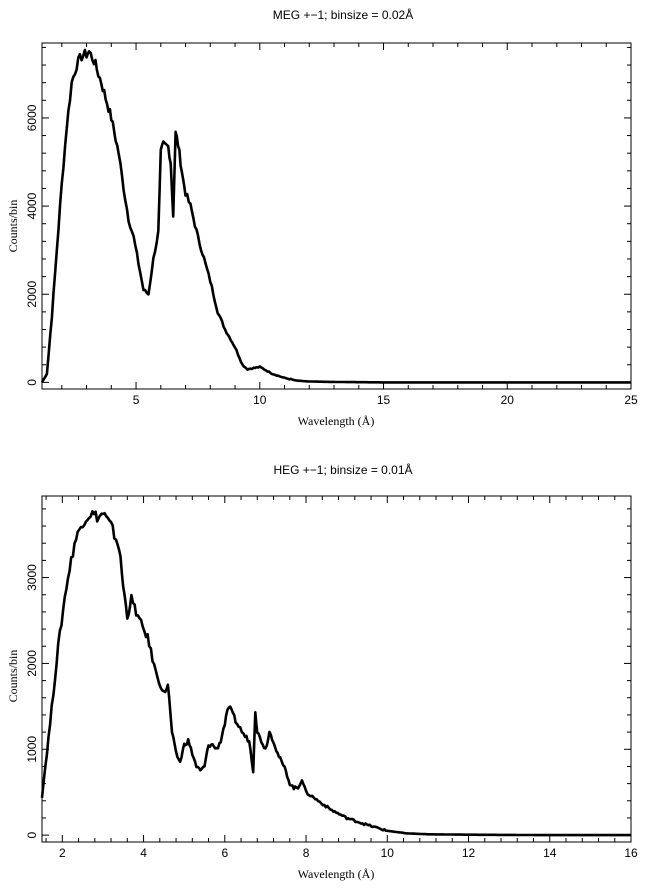  I want to click on heg-y-tick-label: 2000, so click(32, 663).